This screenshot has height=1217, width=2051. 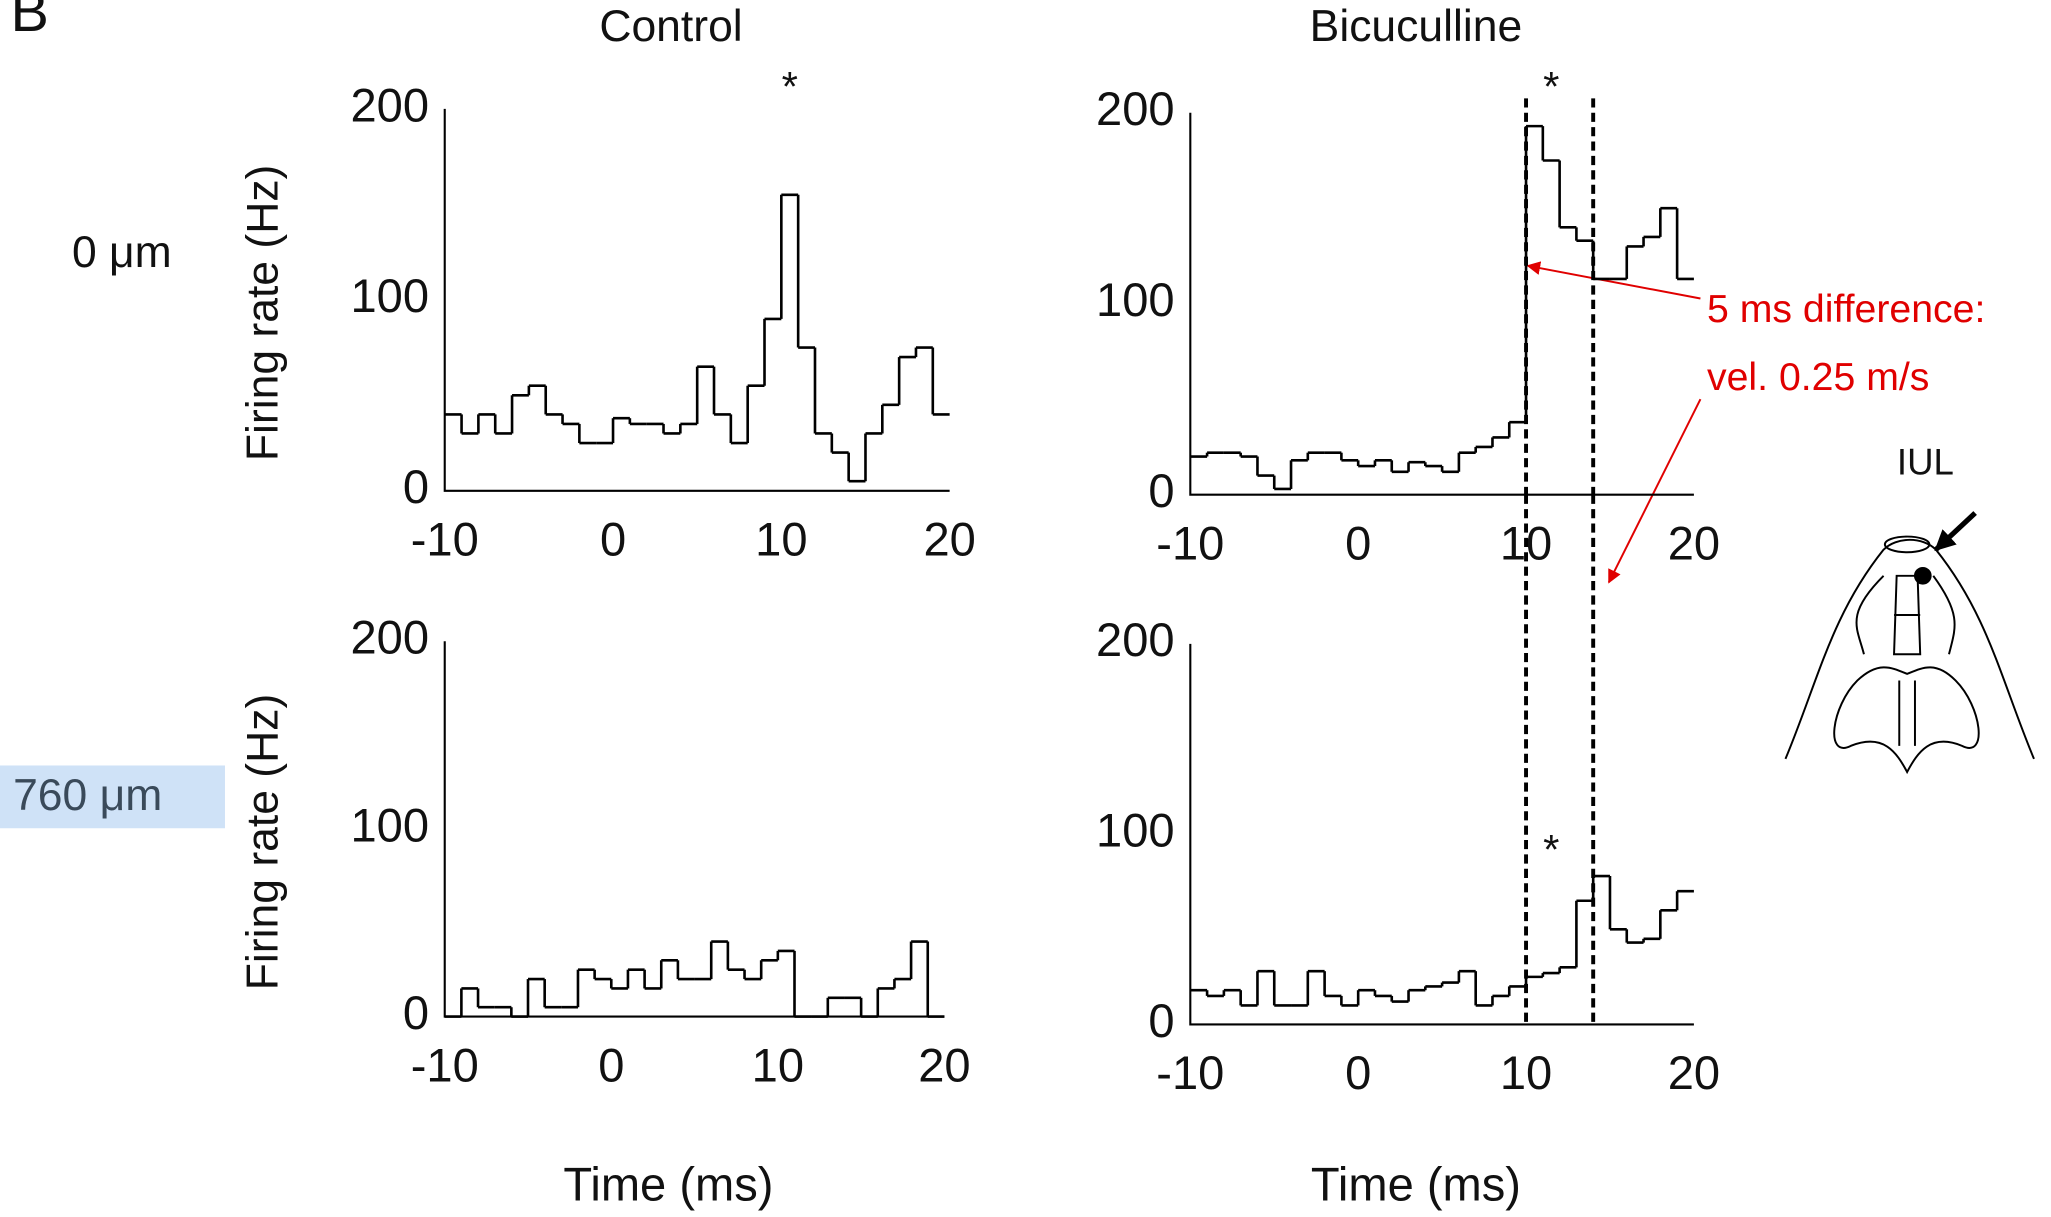 I want to click on head-diagram, so click(x=1909, y=643).